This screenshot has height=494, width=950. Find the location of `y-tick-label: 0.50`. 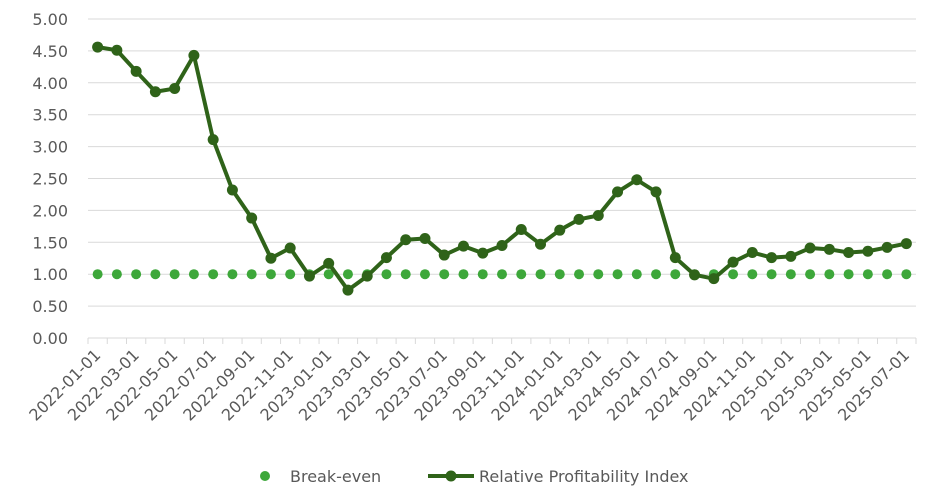

y-tick-label: 0.50 is located at coordinates (50, 306).